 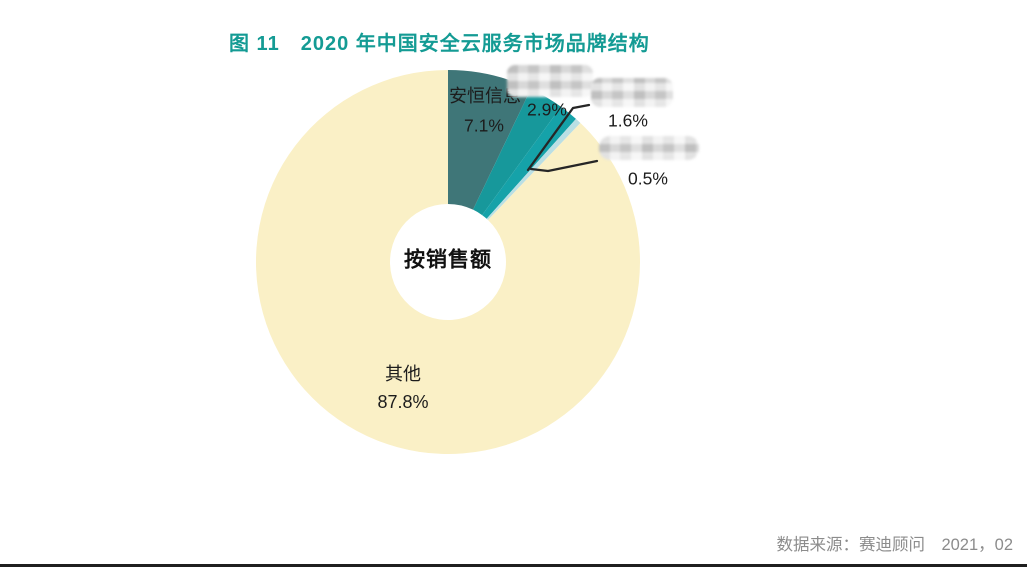 What do you see at coordinates (513, 565) in the screenshot?
I see `page-bottom-rule` at bounding box center [513, 565].